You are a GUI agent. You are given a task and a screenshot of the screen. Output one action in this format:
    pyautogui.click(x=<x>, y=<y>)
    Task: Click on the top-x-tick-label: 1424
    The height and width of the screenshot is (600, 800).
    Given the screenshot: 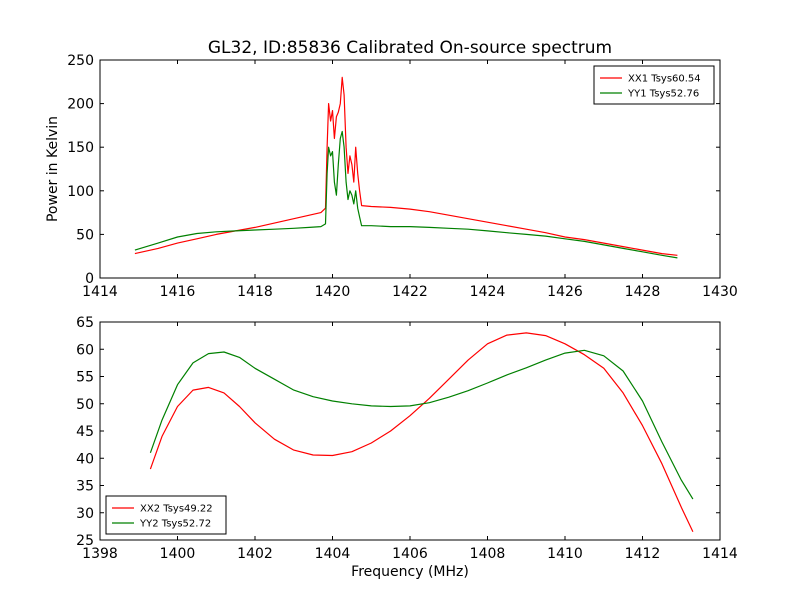 What is the action you would take?
    pyautogui.click(x=488, y=292)
    